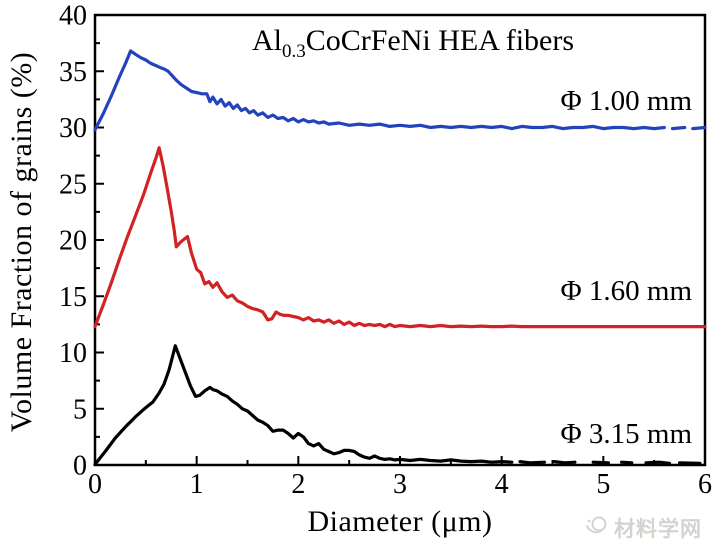  Describe the element at coordinates (95, 484) in the screenshot. I see `x-tick-label: 0` at that location.